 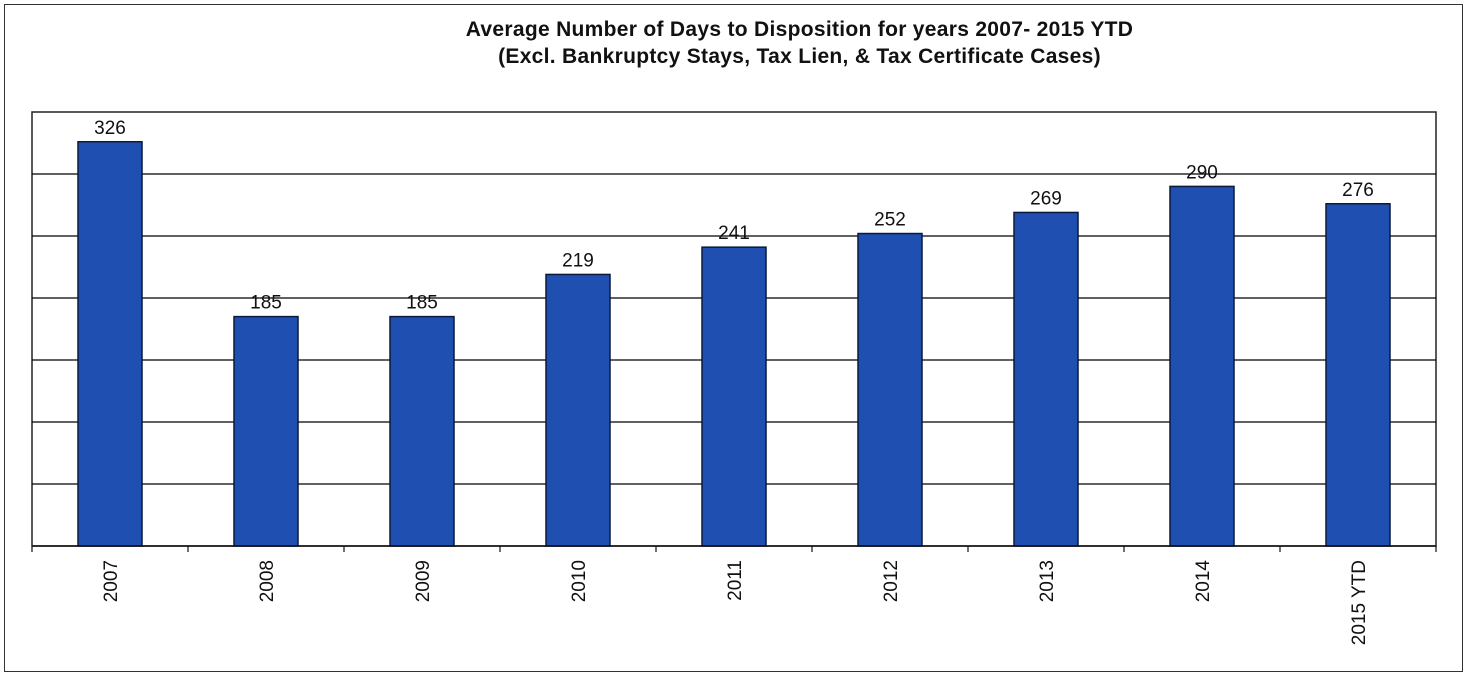 What do you see at coordinates (1046, 198) in the screenshot?
I see `data-label: 269` at bounding box center [1046, 198].